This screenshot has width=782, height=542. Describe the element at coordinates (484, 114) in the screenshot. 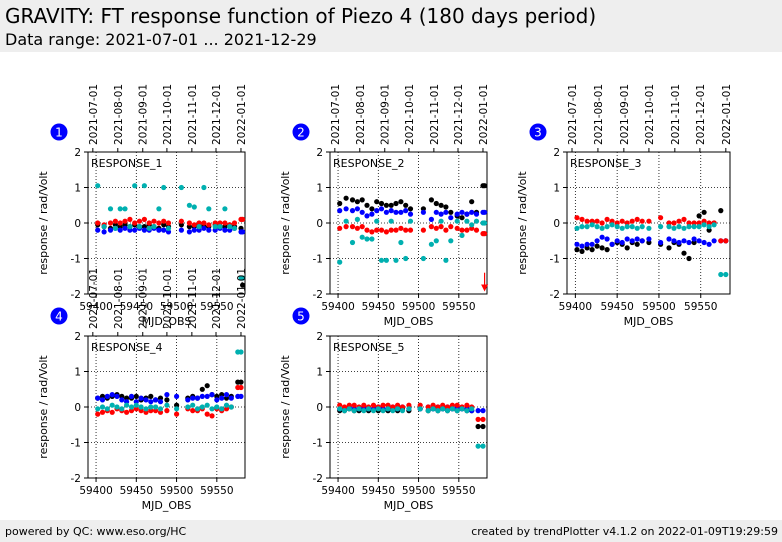

I see `date-tick-label: 2022-01-01` at that location.